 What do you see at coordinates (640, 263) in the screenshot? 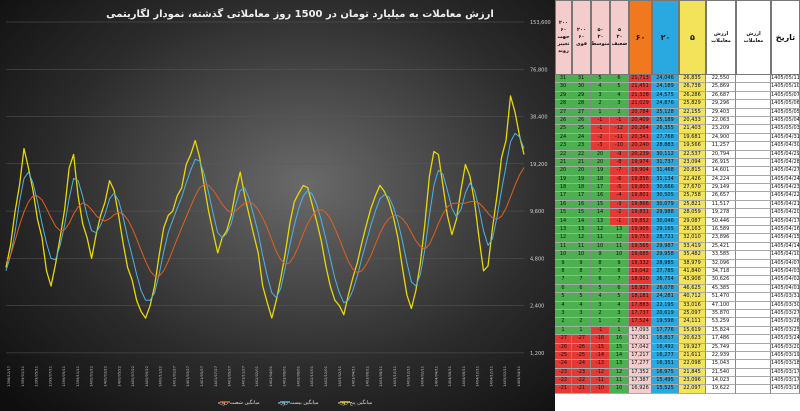
I see `table-cell-c4: 19,332` at bounding box center [640, 263].